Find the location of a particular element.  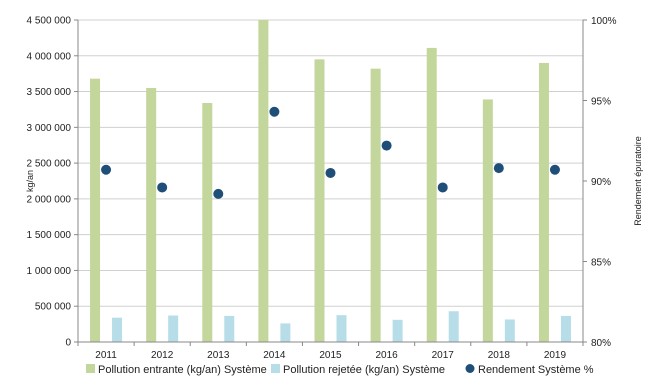

x-tick-label: 2013 is located at coordinates (218, 355).